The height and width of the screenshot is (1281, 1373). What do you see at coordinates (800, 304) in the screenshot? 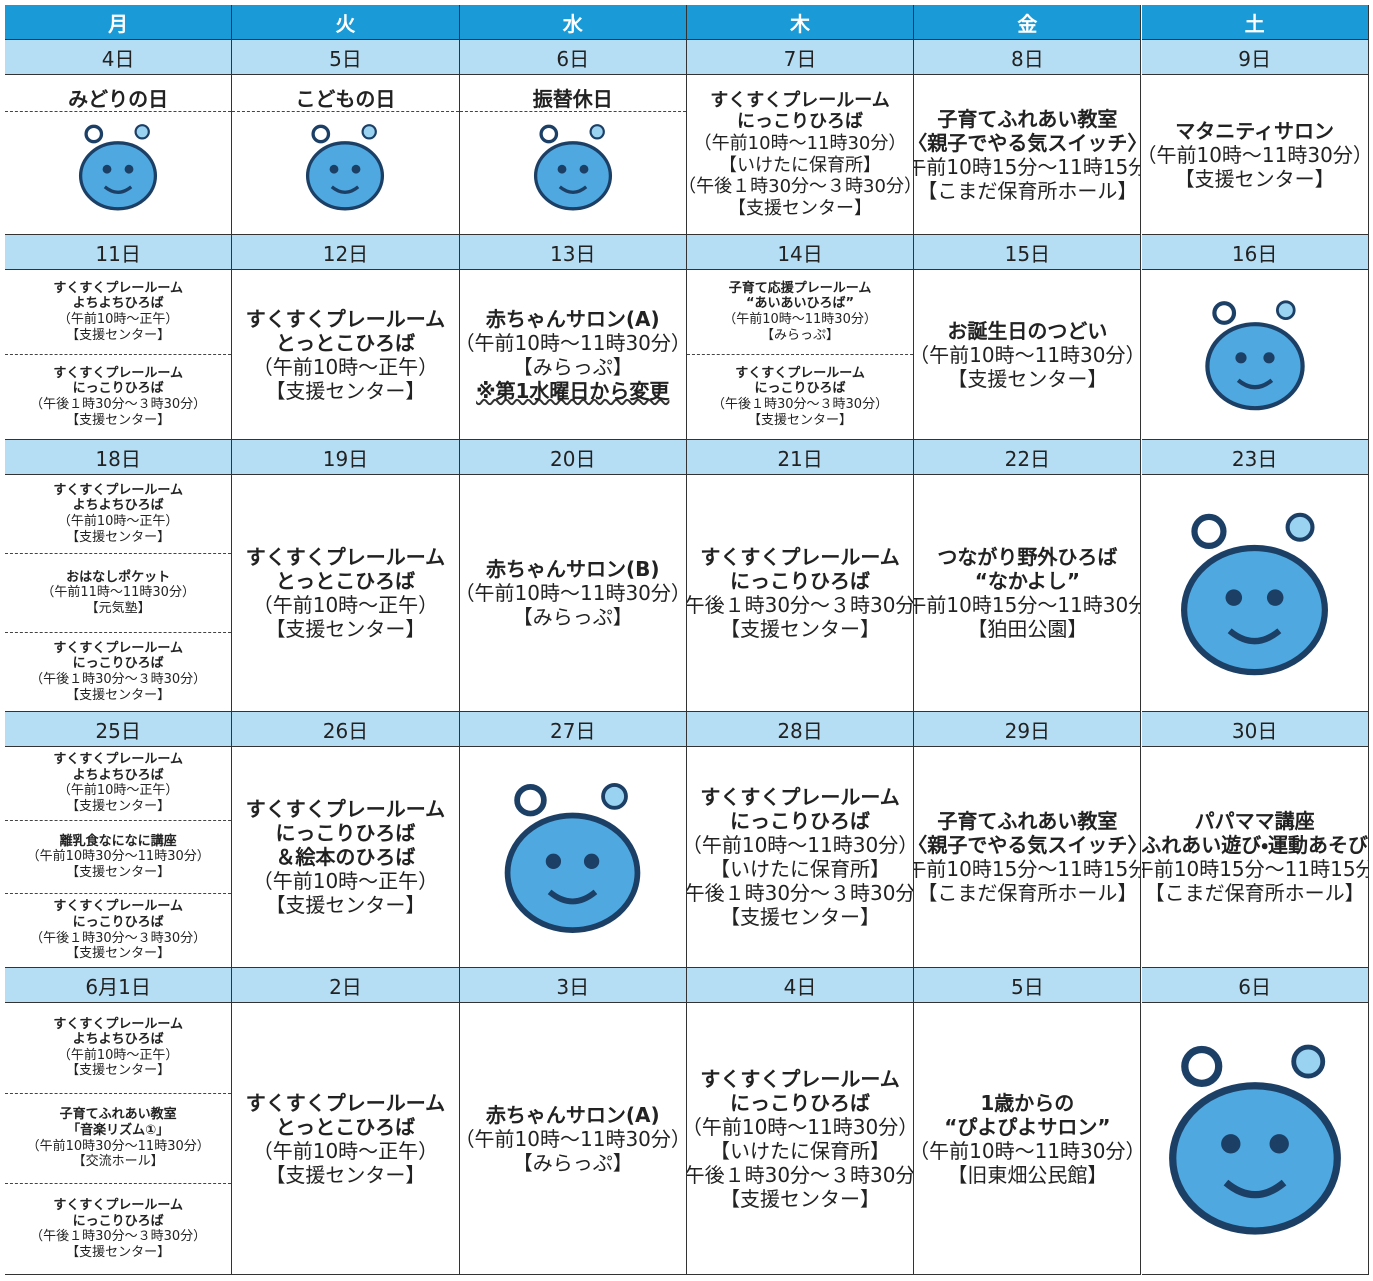
I see `event-text: “あいあいひろば”` at bounding box center [800, 304].